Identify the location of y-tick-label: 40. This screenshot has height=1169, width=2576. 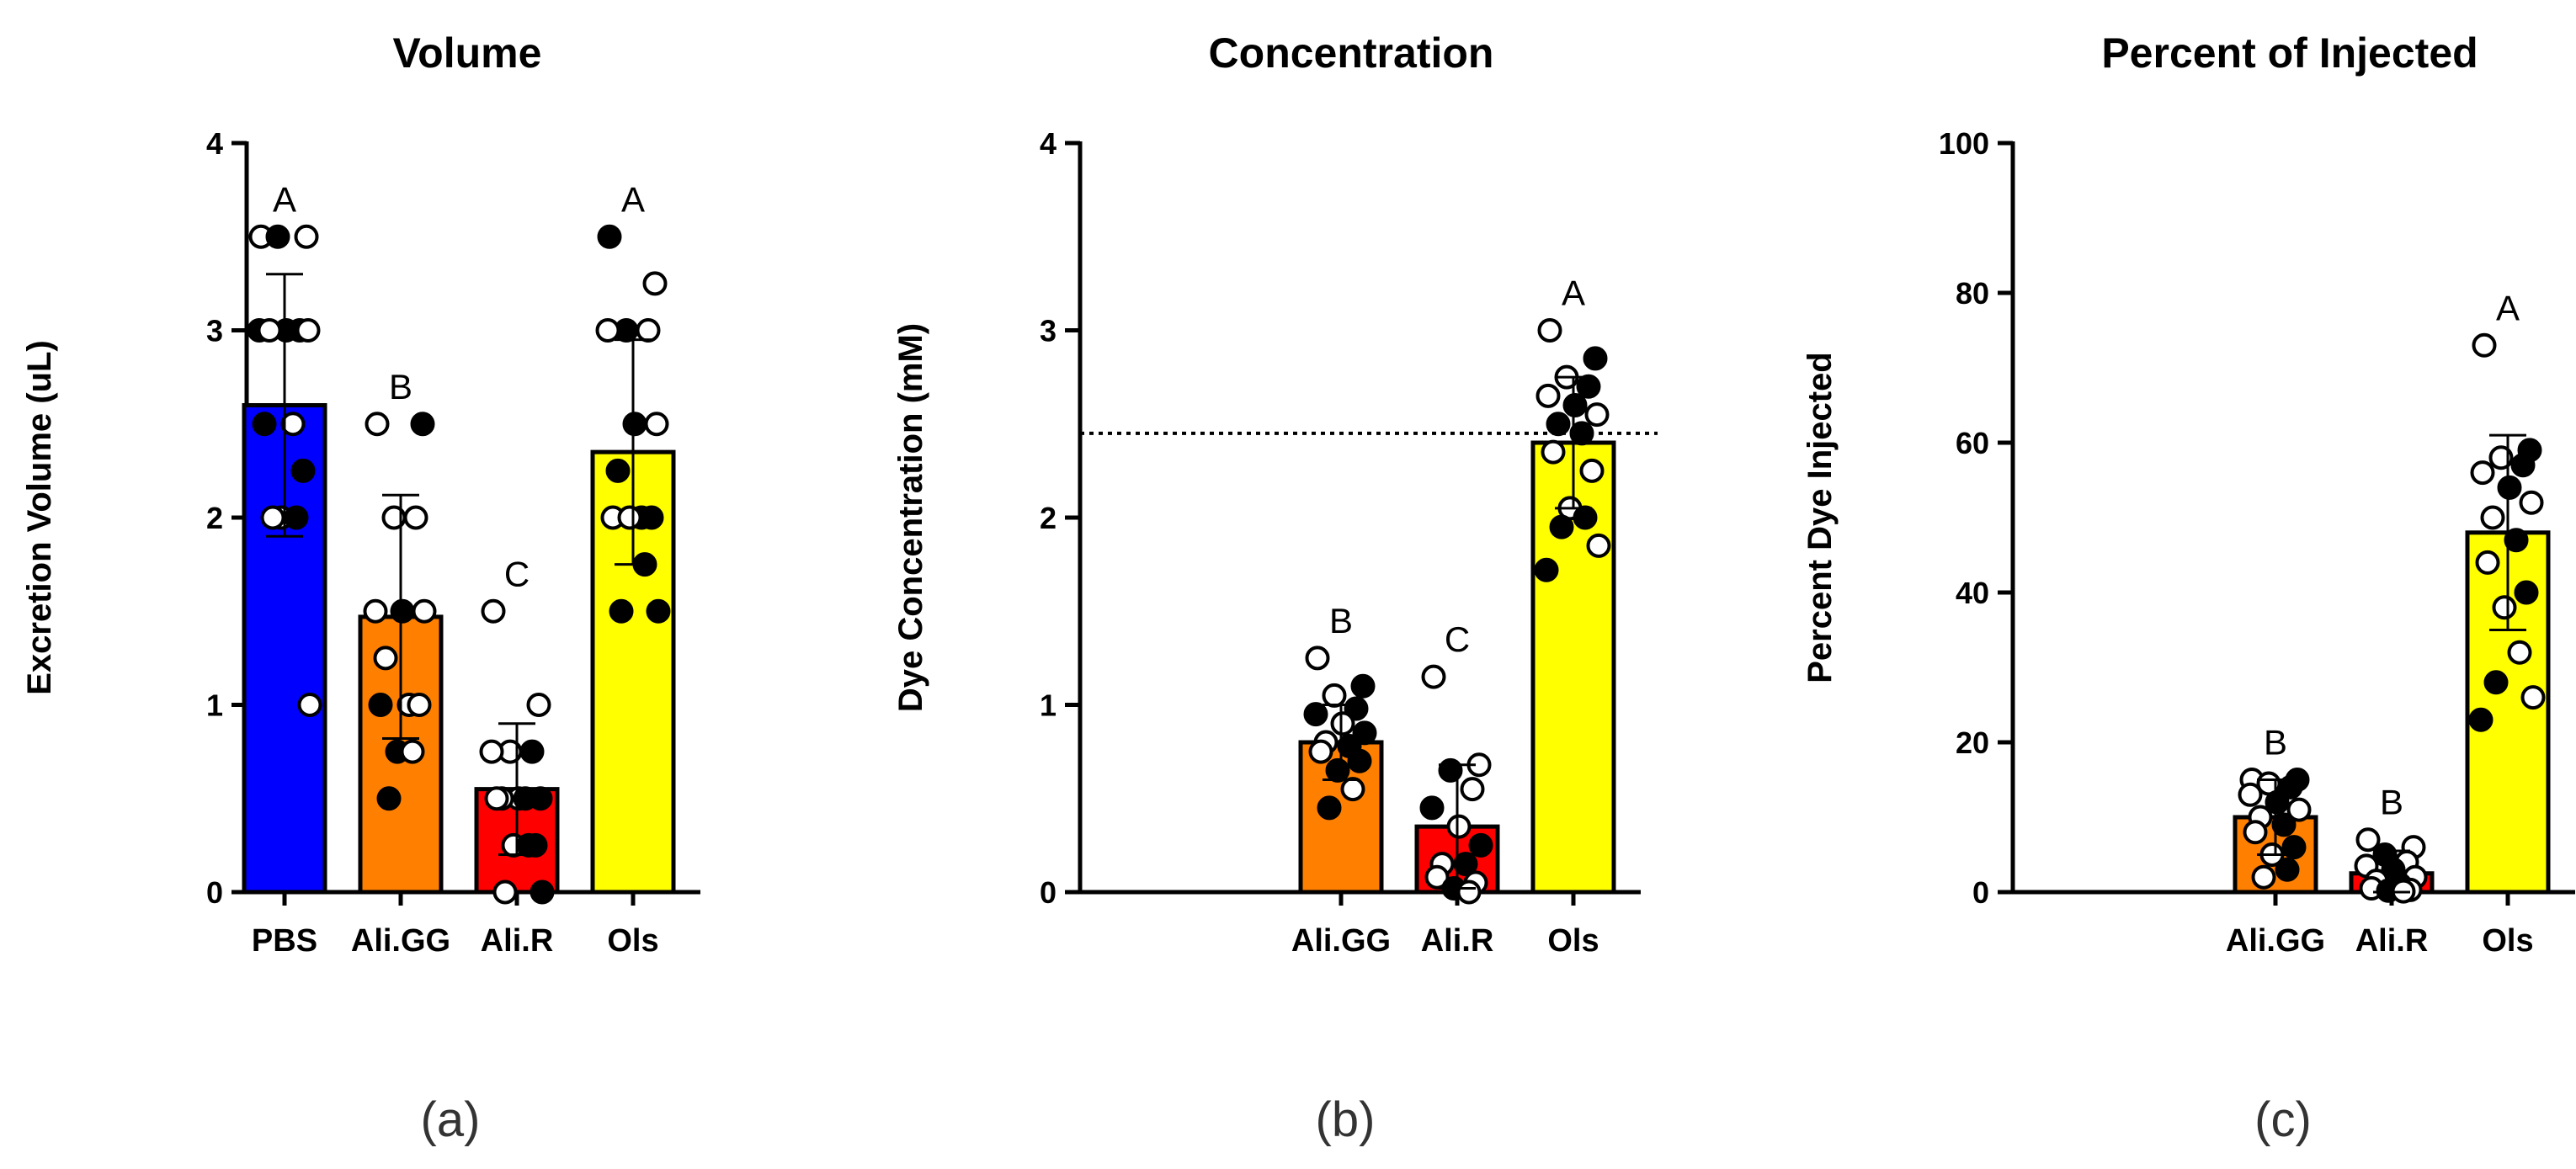
(1972, 593).